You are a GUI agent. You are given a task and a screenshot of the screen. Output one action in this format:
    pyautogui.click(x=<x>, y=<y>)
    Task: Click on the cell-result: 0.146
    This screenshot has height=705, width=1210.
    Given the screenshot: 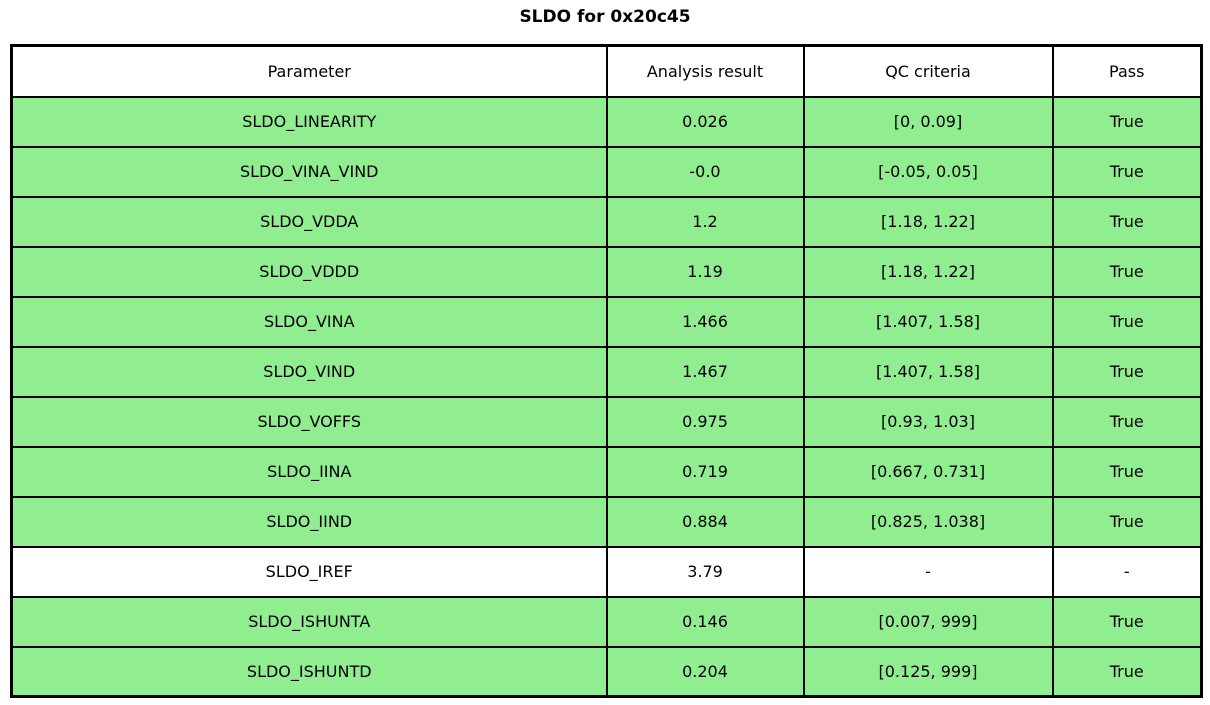 What is the action you would take?
    pyautogui.click(x=705, y=621)
    